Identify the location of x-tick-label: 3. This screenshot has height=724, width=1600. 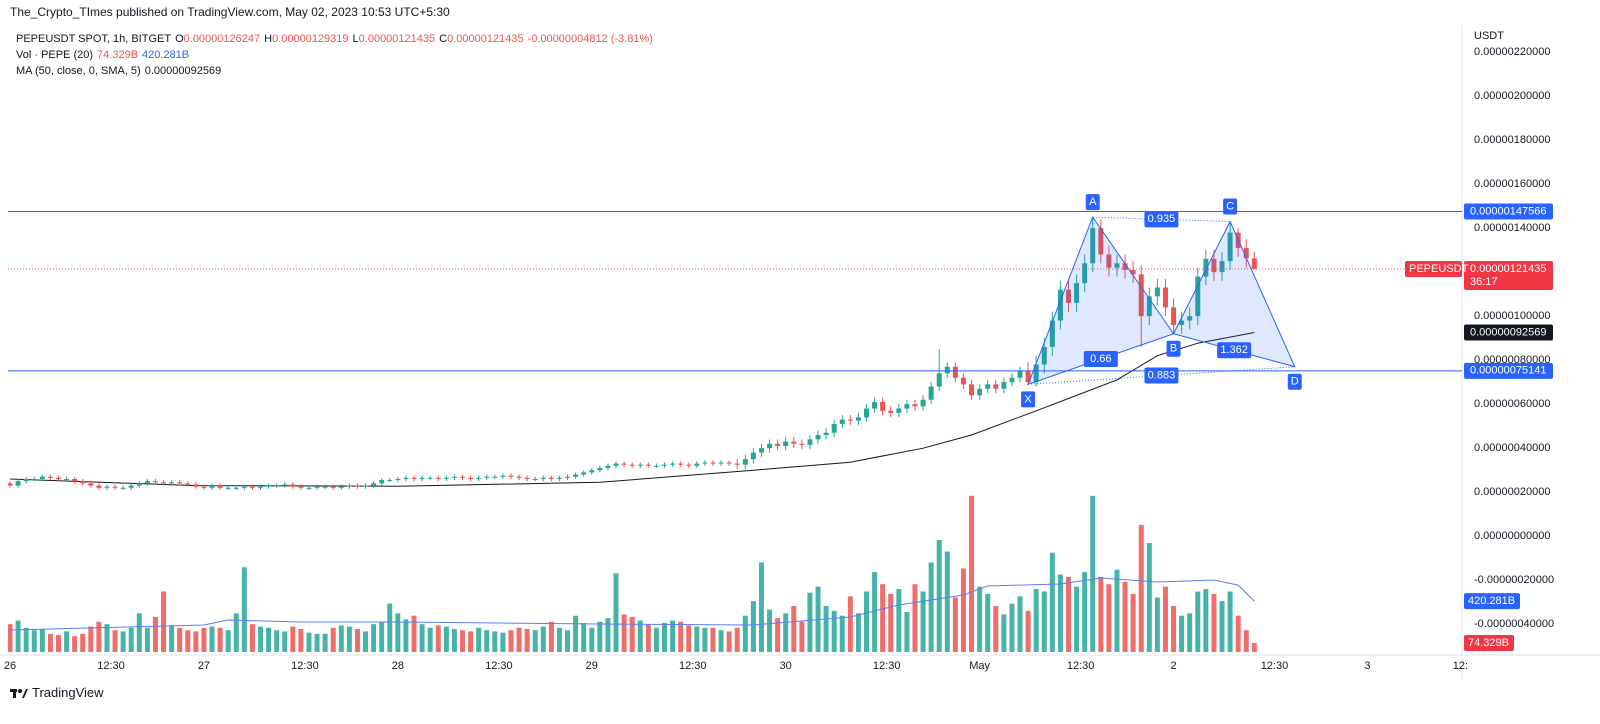
(1367, 666).